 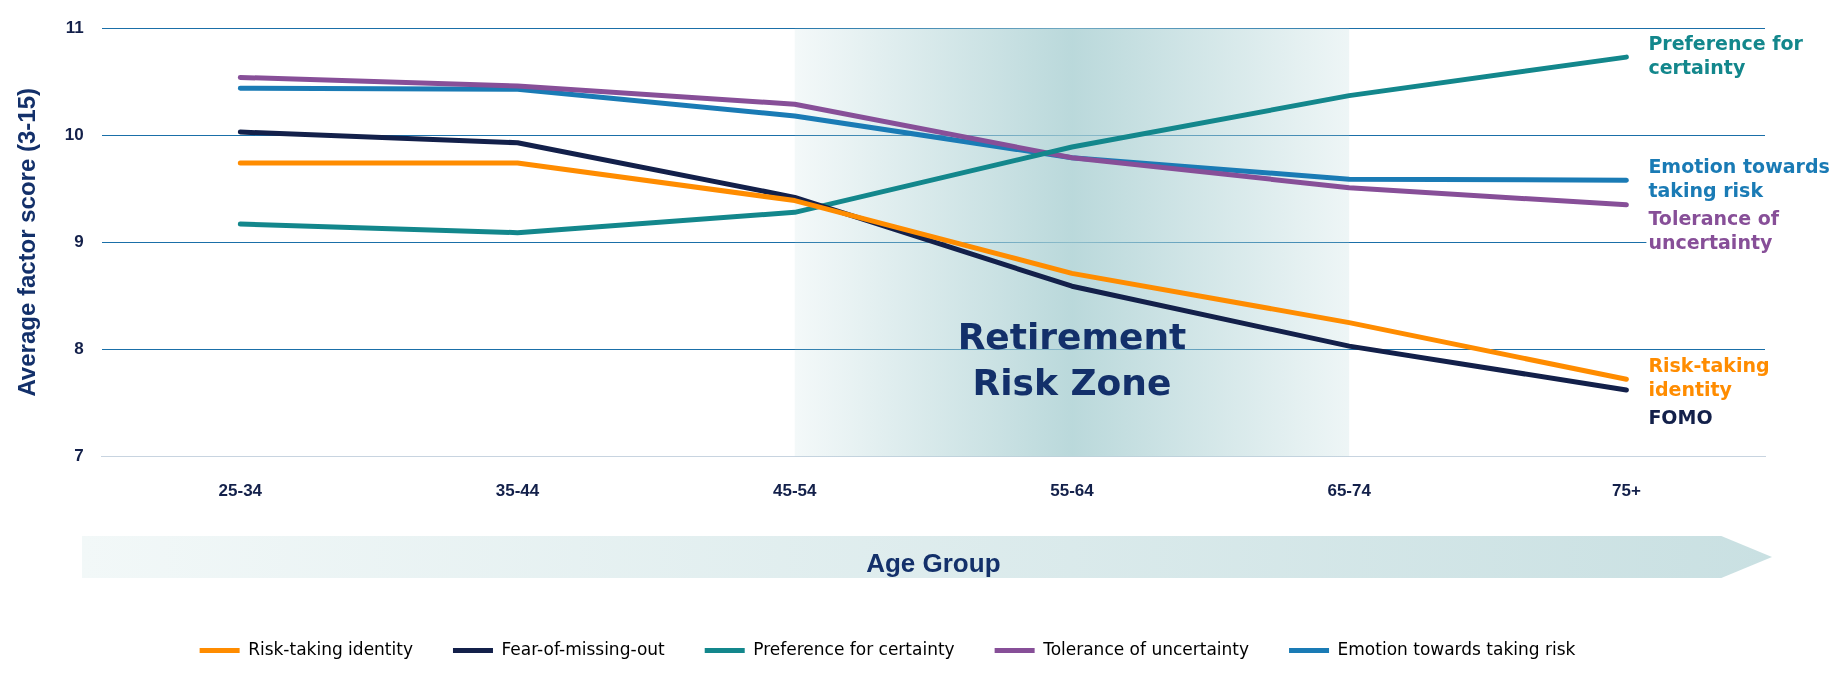 I want to click on legend-label: Emotion towards taking risk, so click(x=1456, y=648).